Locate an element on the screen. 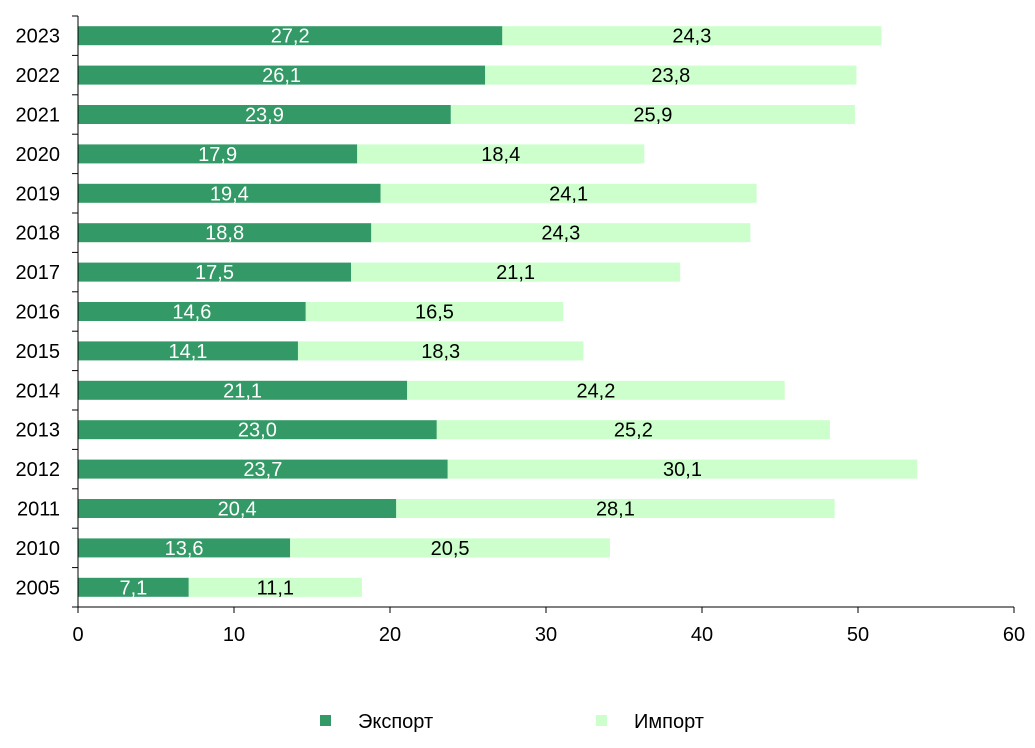 The width and height of the screenshot is (1035, 748). category-label-2022: 2022 is located at coordinates (38, 76).